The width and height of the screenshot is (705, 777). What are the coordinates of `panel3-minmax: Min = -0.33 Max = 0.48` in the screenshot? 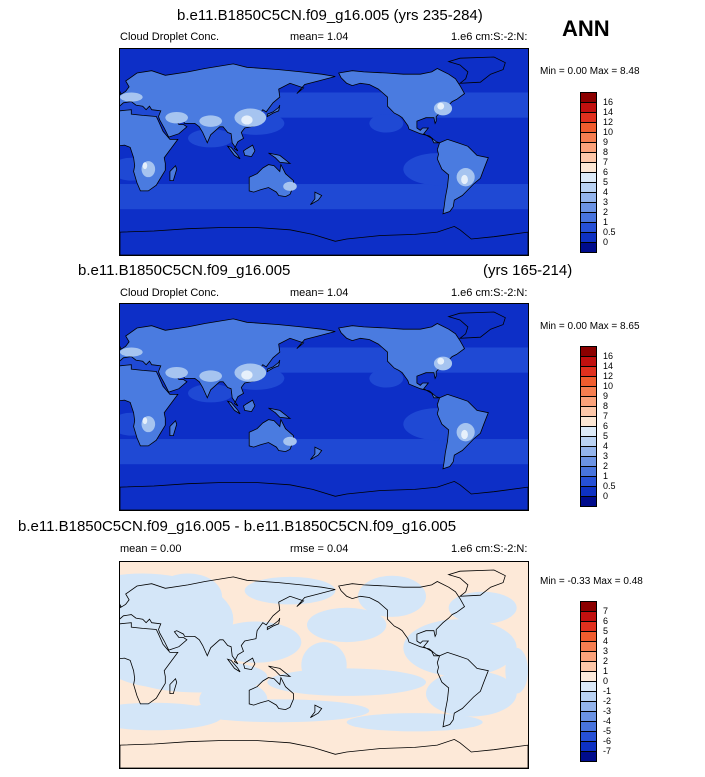 It's located at (591, 581).